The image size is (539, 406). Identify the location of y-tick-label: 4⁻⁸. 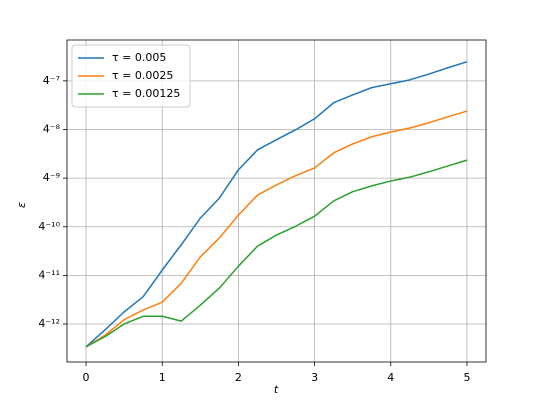
(52, 128).